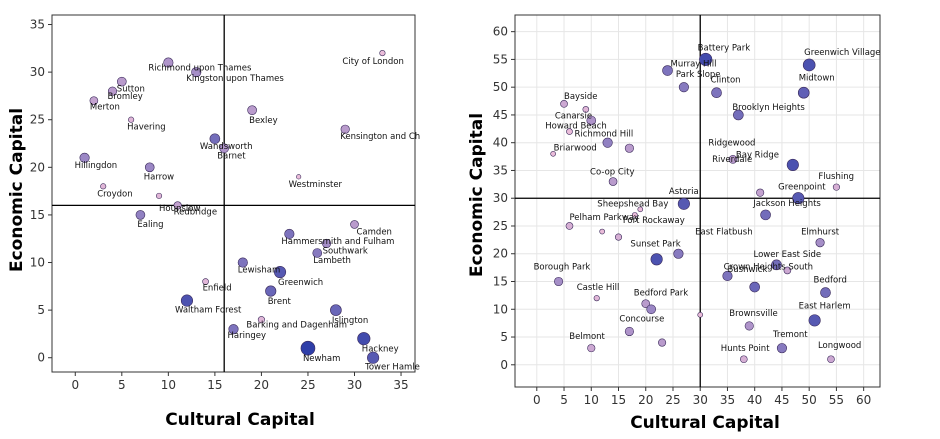  I want to click on left-point-label-16: Redbridge, so click(195, 212).